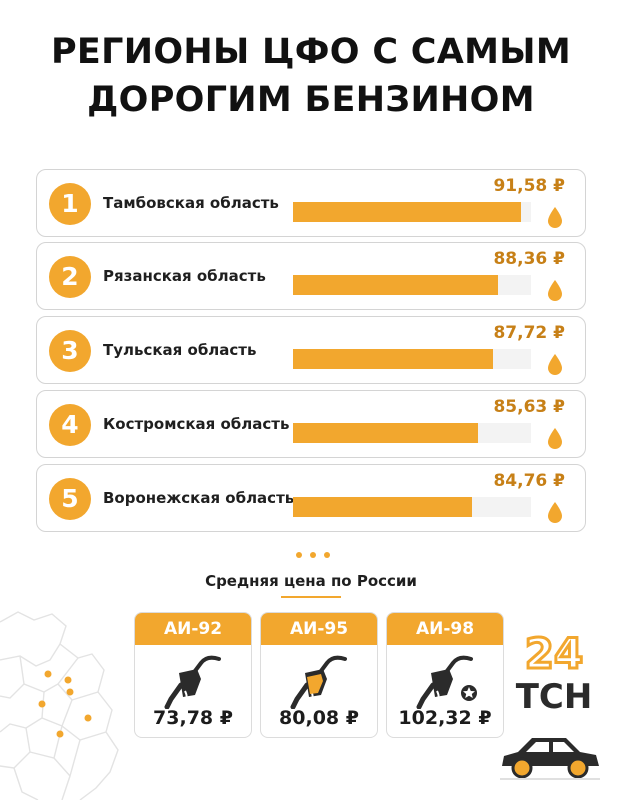 This screenshot has height=800, width=622. What do you see at coordinates (199, 498) in the screenshot?
I see `region-name: Воронежская область` at bounding box center [199, 498].